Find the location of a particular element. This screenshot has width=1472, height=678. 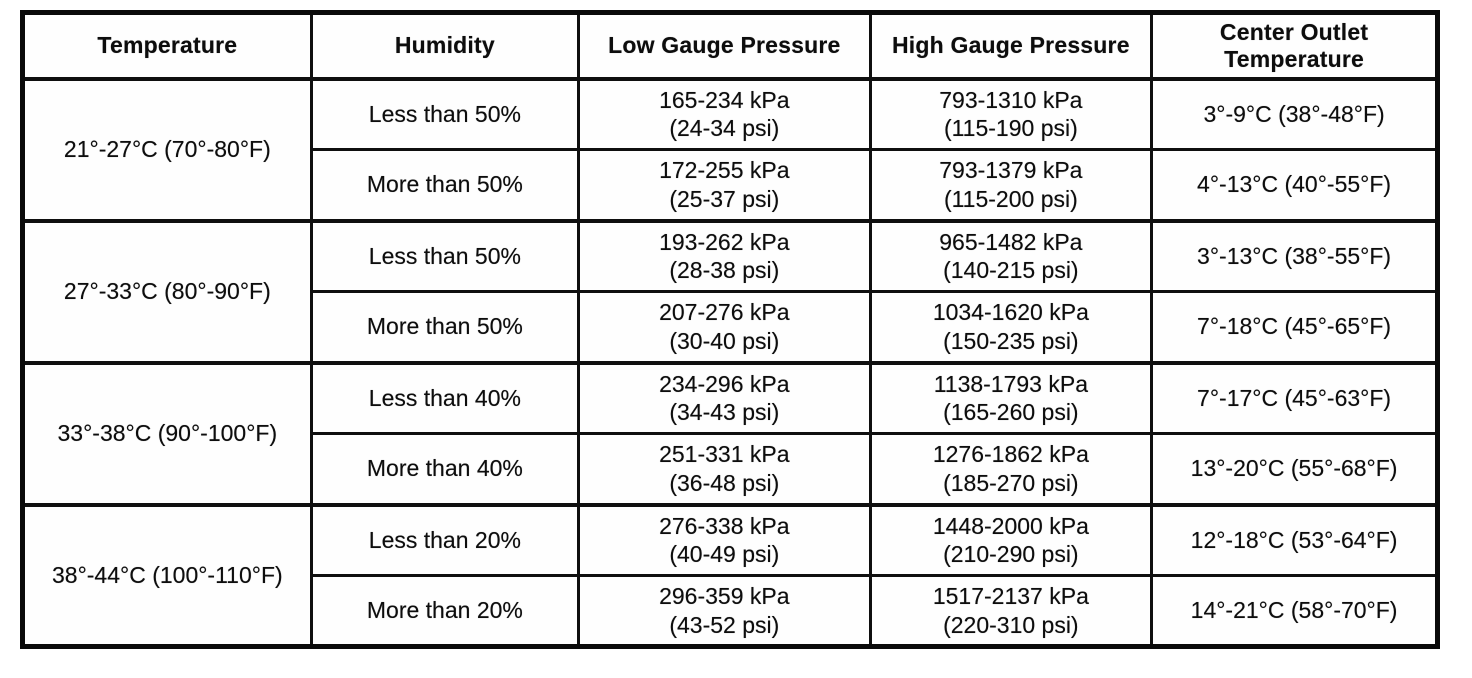

low-pressure-cell: 276-338 kPa (40-49 psi) is located at coordinates (724, 539).